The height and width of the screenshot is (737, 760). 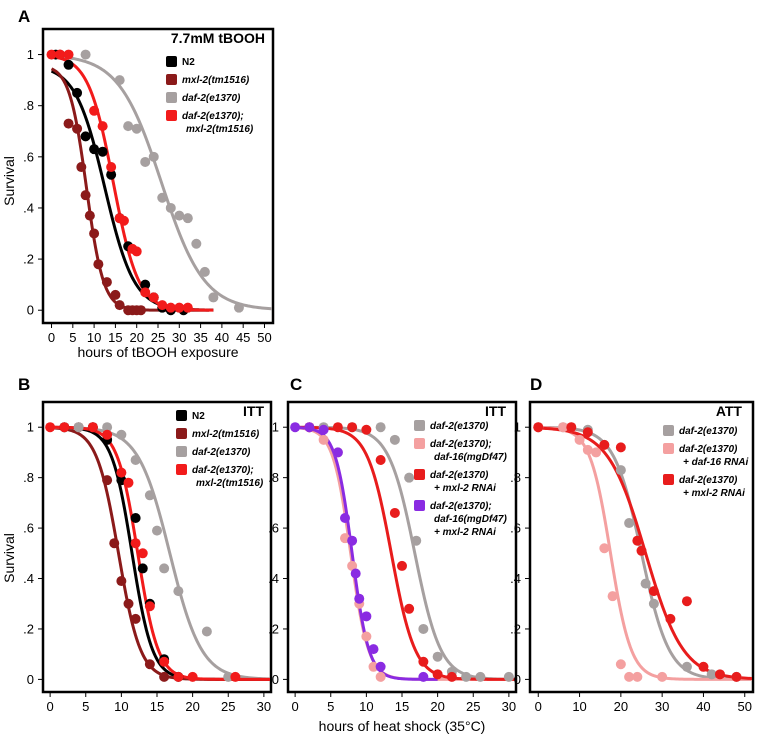 What do you see at coordinates (28, 528) in the screenshot?
I see `chart-b-y-tick-label: .6` at bounding box center [28, 528].